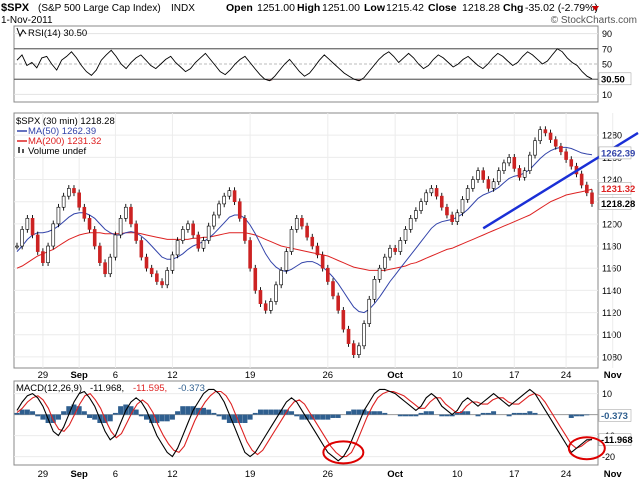 This screenshot has width=640, height=485. I want to click on x-tick-label-bottom: 24, so click(566, 474).